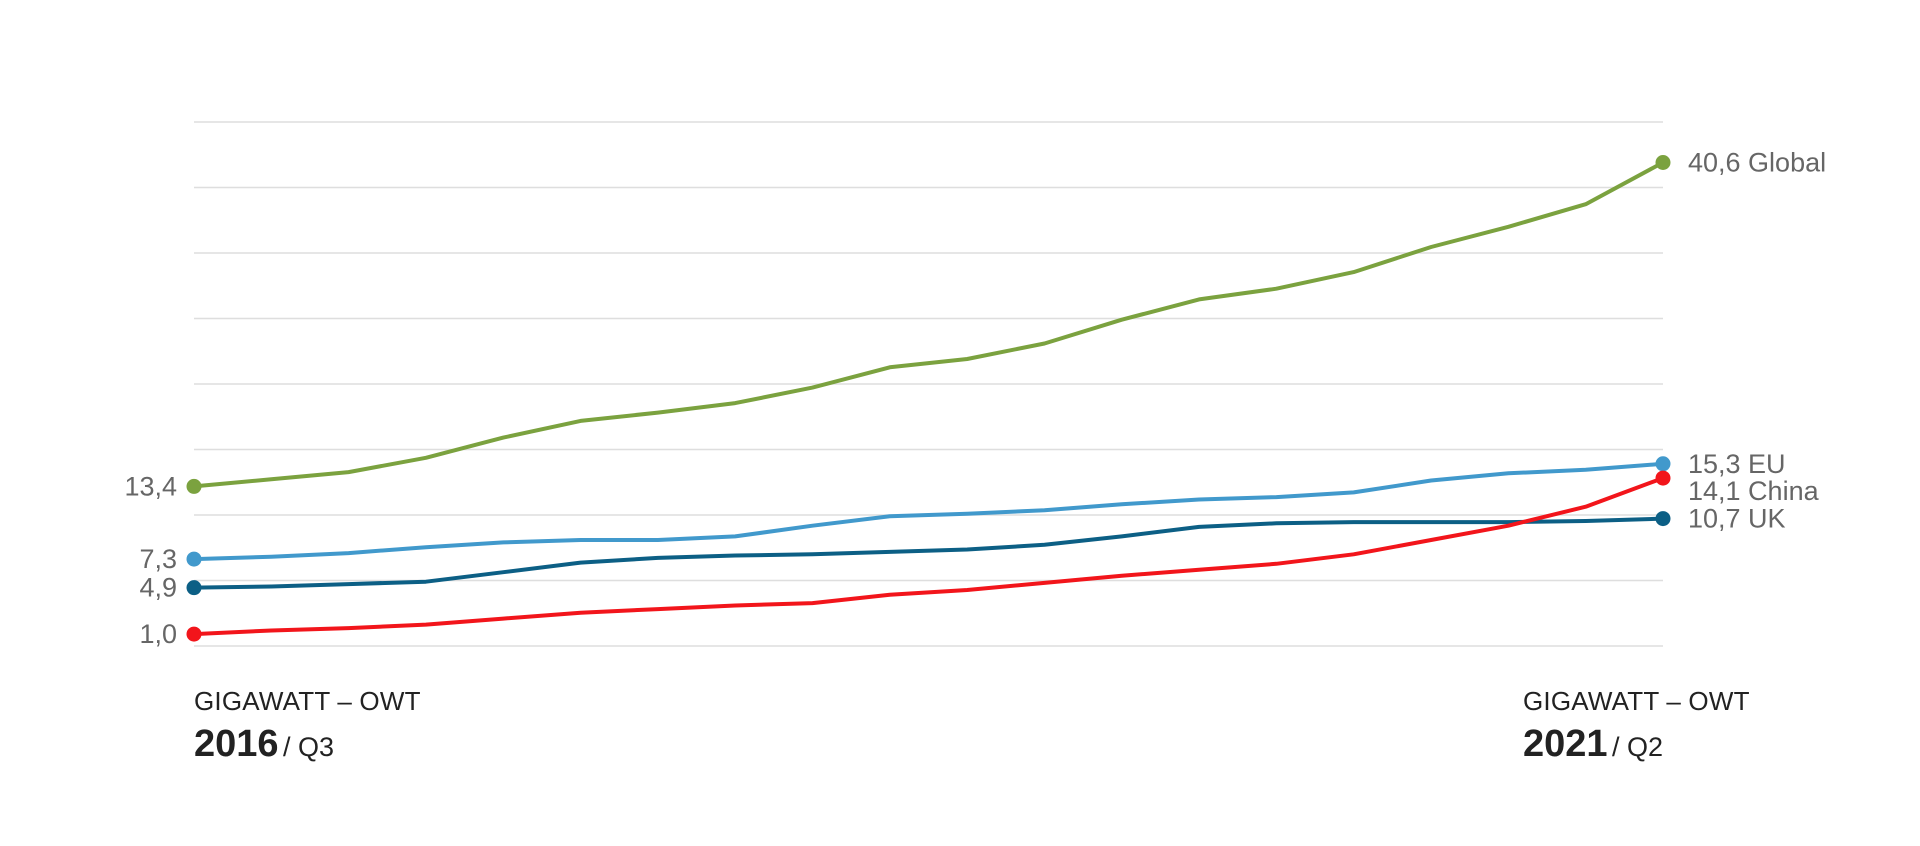  I want to click on x-end-year: 2021, so click(1565, 744).